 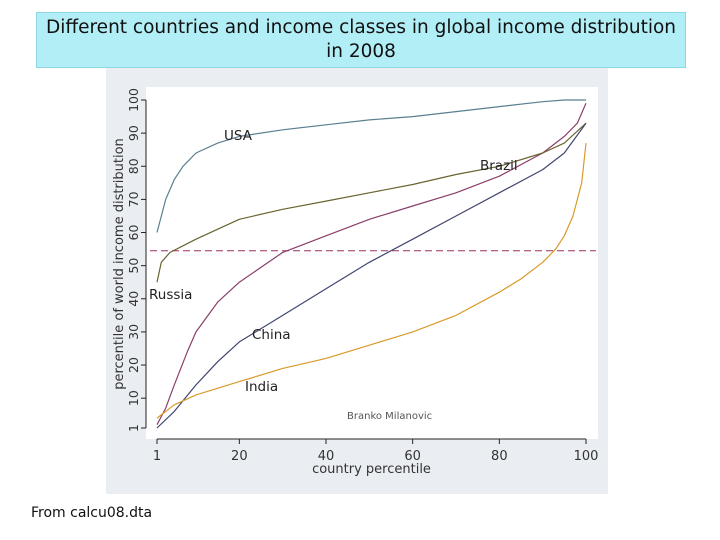 I want to click on x-tick-label: 1, so click(x=157, y=456).